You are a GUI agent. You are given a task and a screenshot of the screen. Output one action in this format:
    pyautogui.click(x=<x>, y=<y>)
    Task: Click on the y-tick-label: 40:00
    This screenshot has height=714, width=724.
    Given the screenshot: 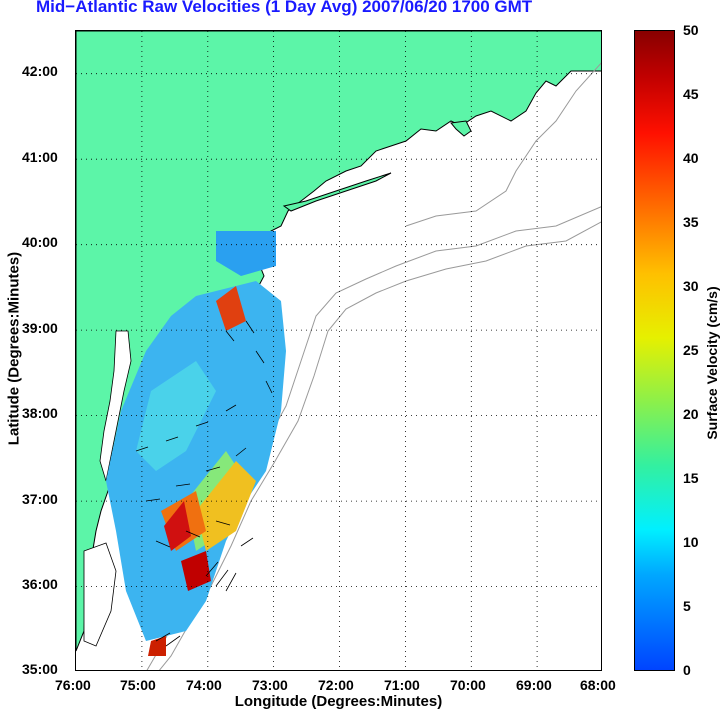 What is the action you would take?
    pyautogui.click(x=40, y=242)
    